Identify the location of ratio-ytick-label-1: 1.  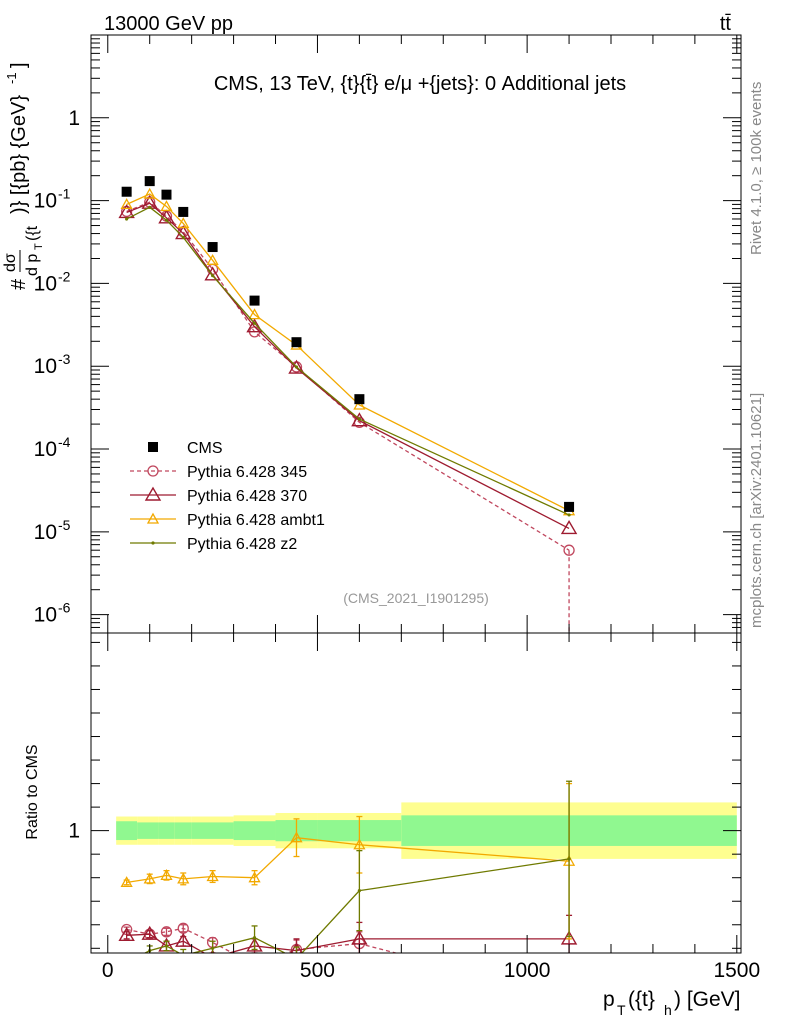
(74, 831).